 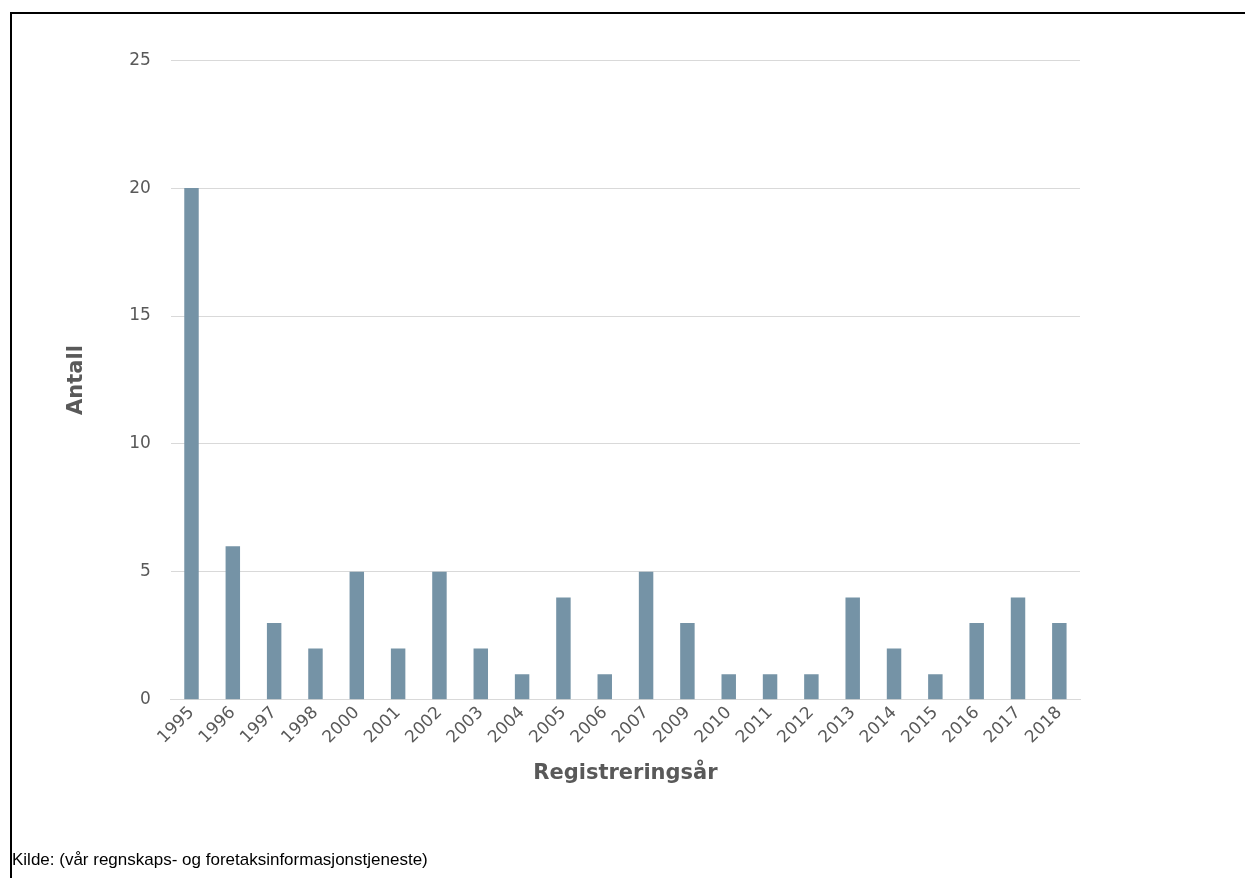 What do you see at coordinates (140, 314) in the screenshot?
I see `y-tick-label: 15` at bounding box center [140, 314].